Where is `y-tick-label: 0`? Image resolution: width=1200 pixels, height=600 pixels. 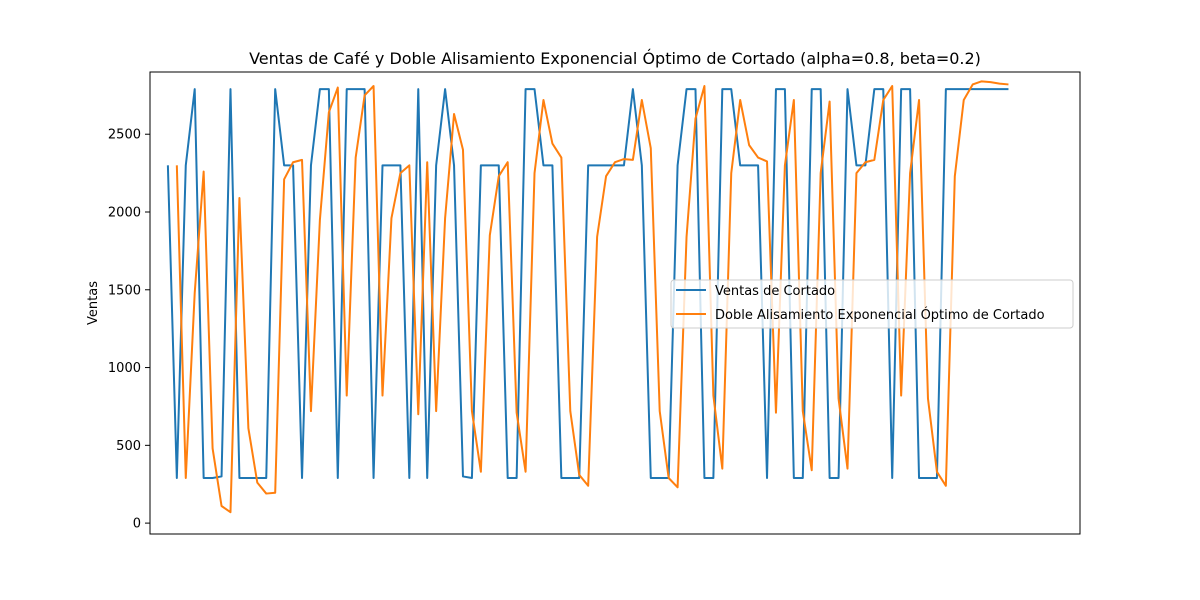 y-tick-label: 0 is located at coordinates (137, 524).